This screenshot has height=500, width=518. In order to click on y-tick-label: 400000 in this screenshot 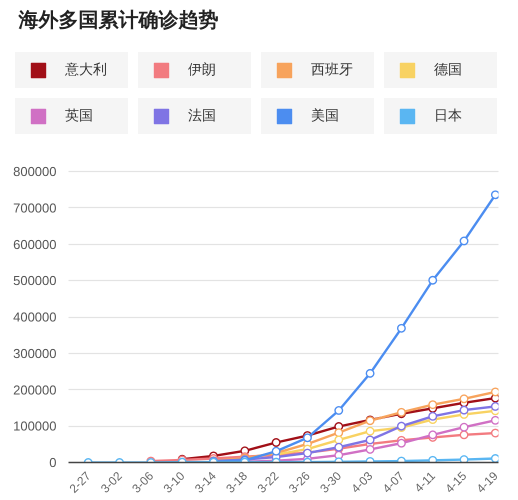, I will do `click(35, 317)`.